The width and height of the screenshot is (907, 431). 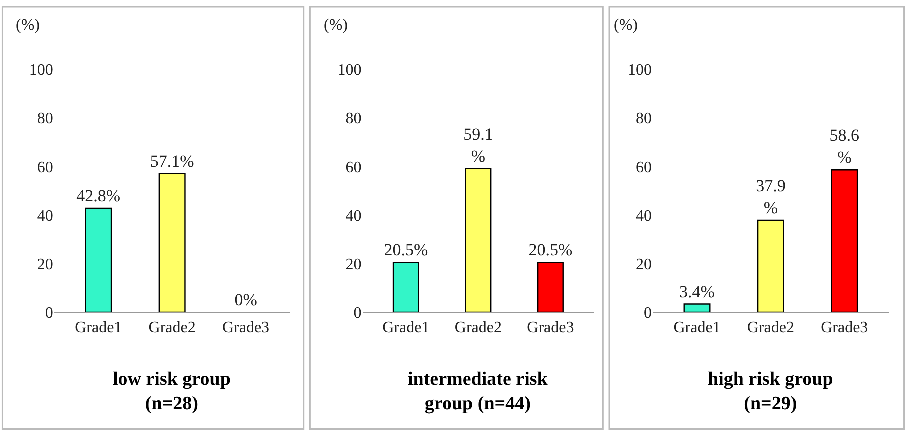 What do you see at coordinates (172, 392) in the screenshot?
I see `text: low risk group (n=28)` at bounding box center [172, 392].